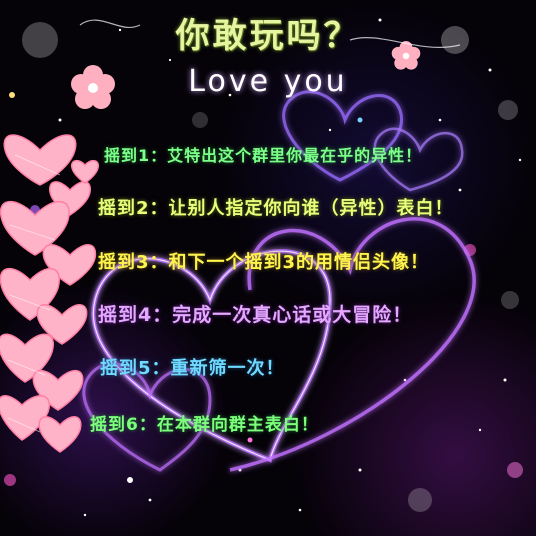  What do you see at coordinates (276, 208) in the screenshot?
I see `rule-item-2: 摇到2：让别人指定你向谁（异性）表白！` at bounding box center [276, 208].